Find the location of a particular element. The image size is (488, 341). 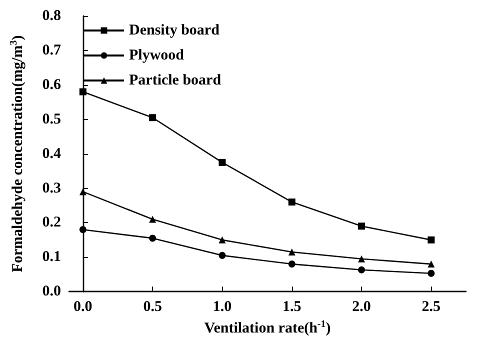

x-tick-label: 0.0 is located at coordinates (83, 307).